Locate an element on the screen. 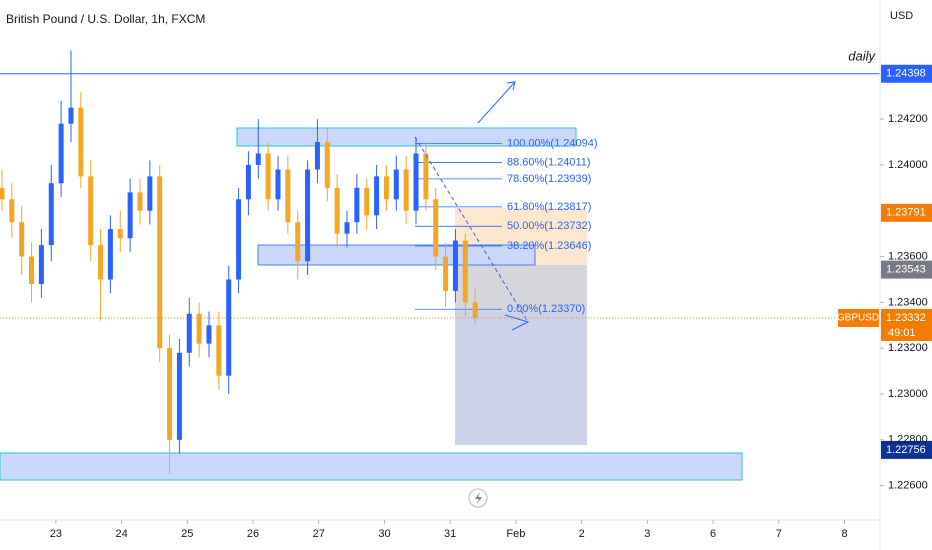 The width and height of the screenshot is (932, 550). fib-label: 0.00%(1.23370) is located at coordinates (546, 309).